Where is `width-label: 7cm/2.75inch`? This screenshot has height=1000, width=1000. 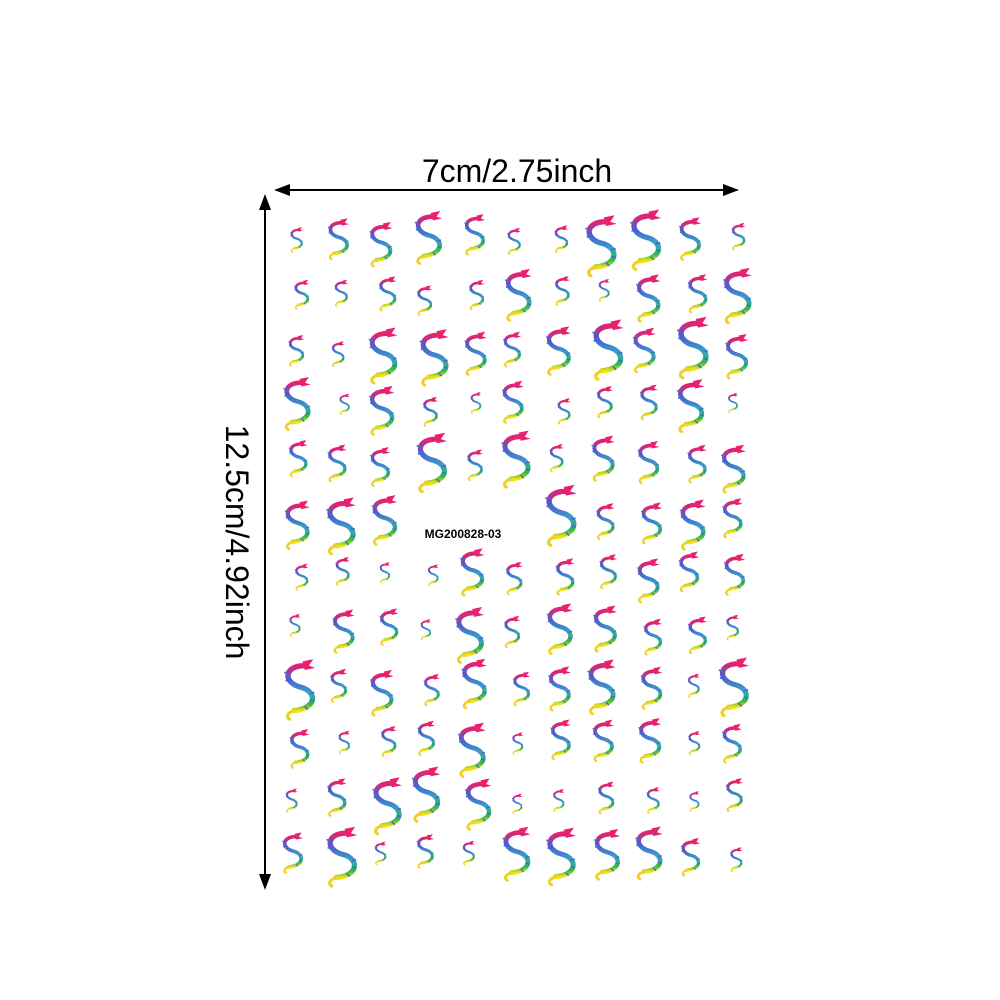 width-label: 7cm/2.75inch is located at coordinates (517, 171).